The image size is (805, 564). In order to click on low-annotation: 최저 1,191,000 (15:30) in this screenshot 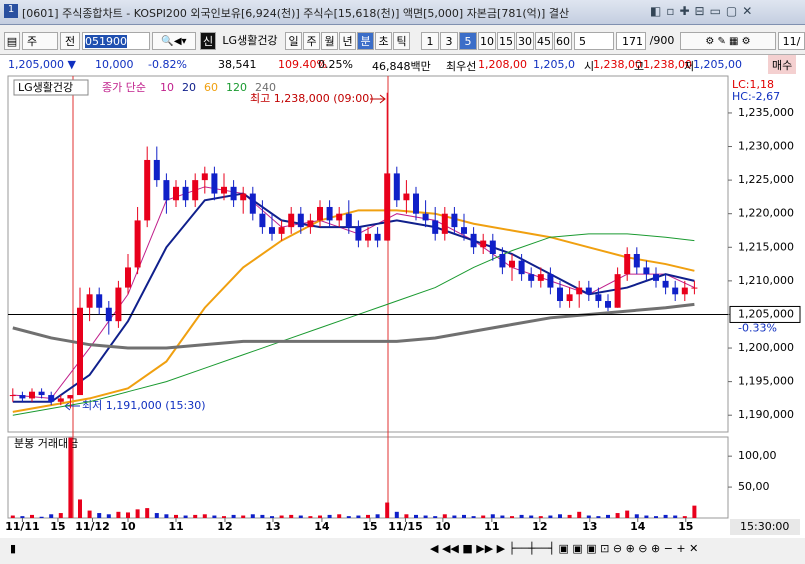, I will do `click(144, 405)`.